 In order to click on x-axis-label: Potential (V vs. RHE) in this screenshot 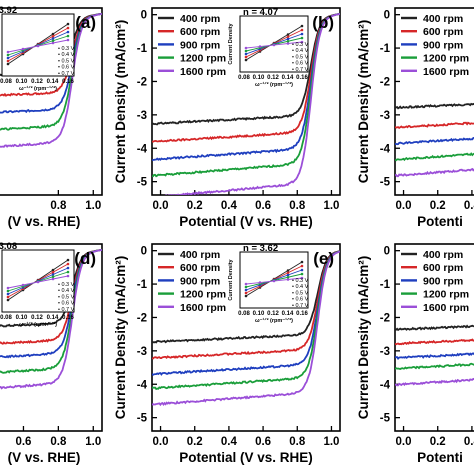, I will do `click(246, 221)`.